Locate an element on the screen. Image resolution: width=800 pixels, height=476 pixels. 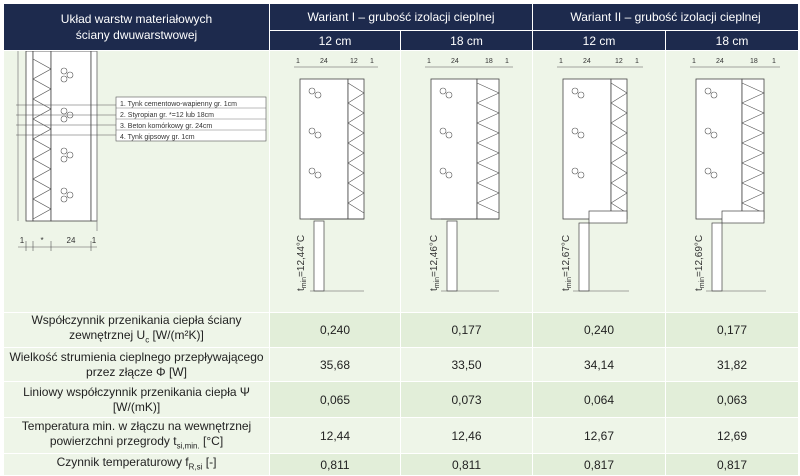
min-temperature-label: tmin=12,67°C is located at coordinates (567, 263).